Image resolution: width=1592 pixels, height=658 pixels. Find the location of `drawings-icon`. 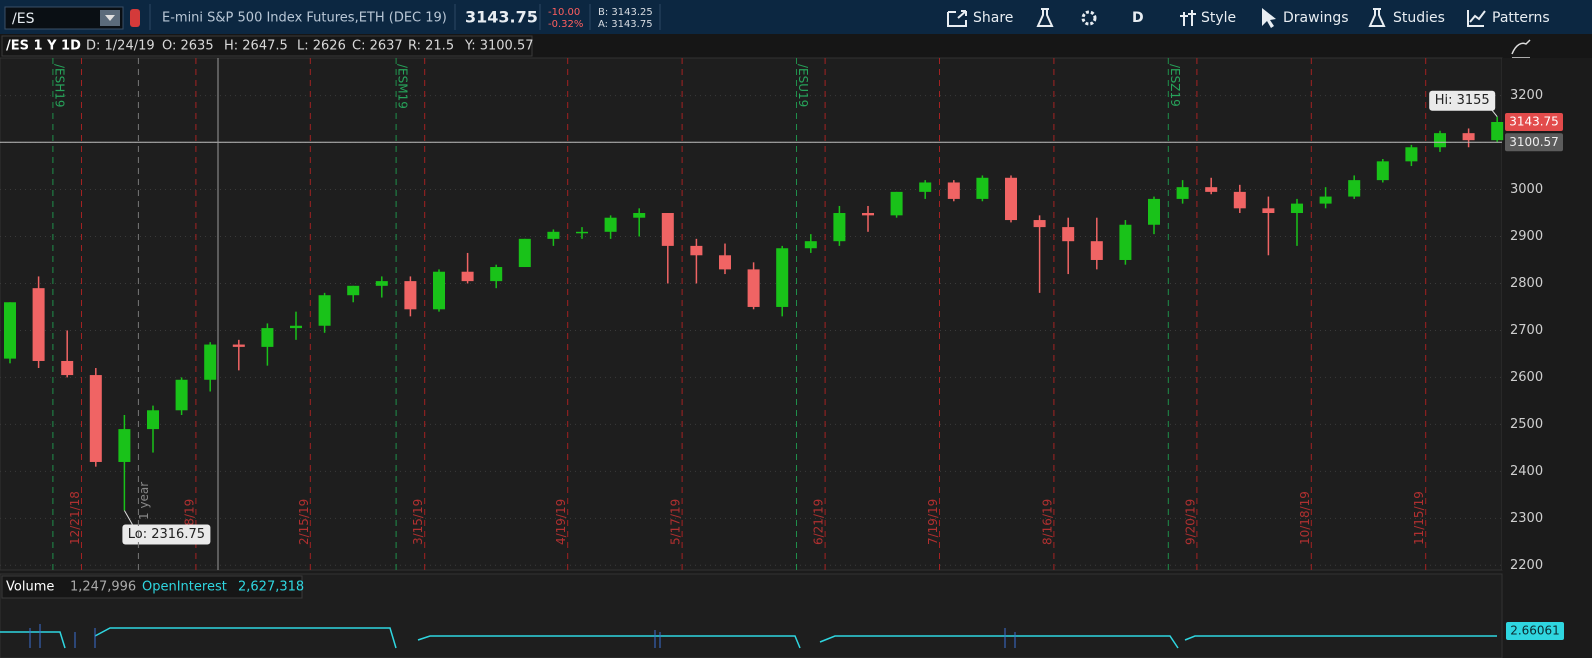

drawings-icon is located at coordinates (1269, 18).